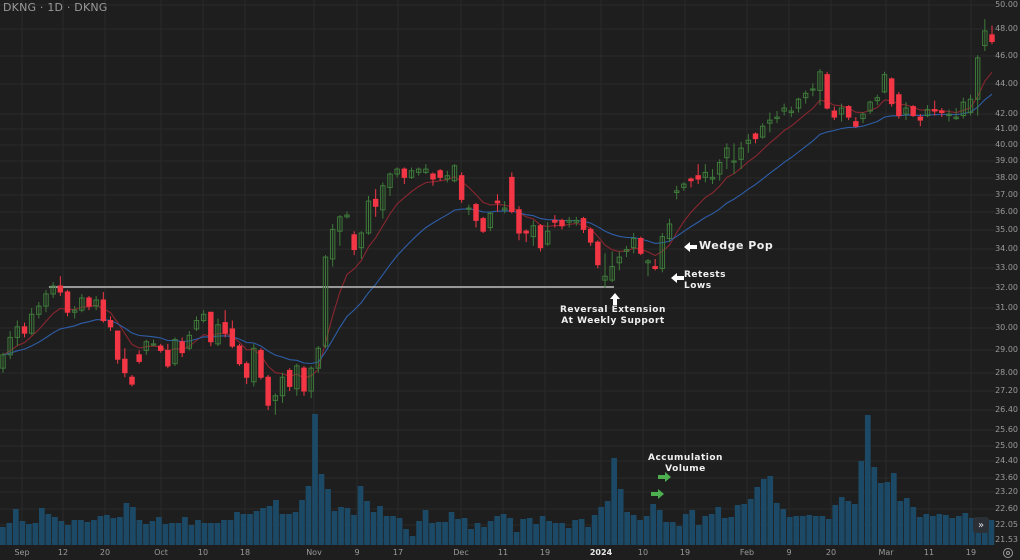 This screenshot has height=560, width=1020. I want to click on price-label: 23.20, so click(1006, 491).